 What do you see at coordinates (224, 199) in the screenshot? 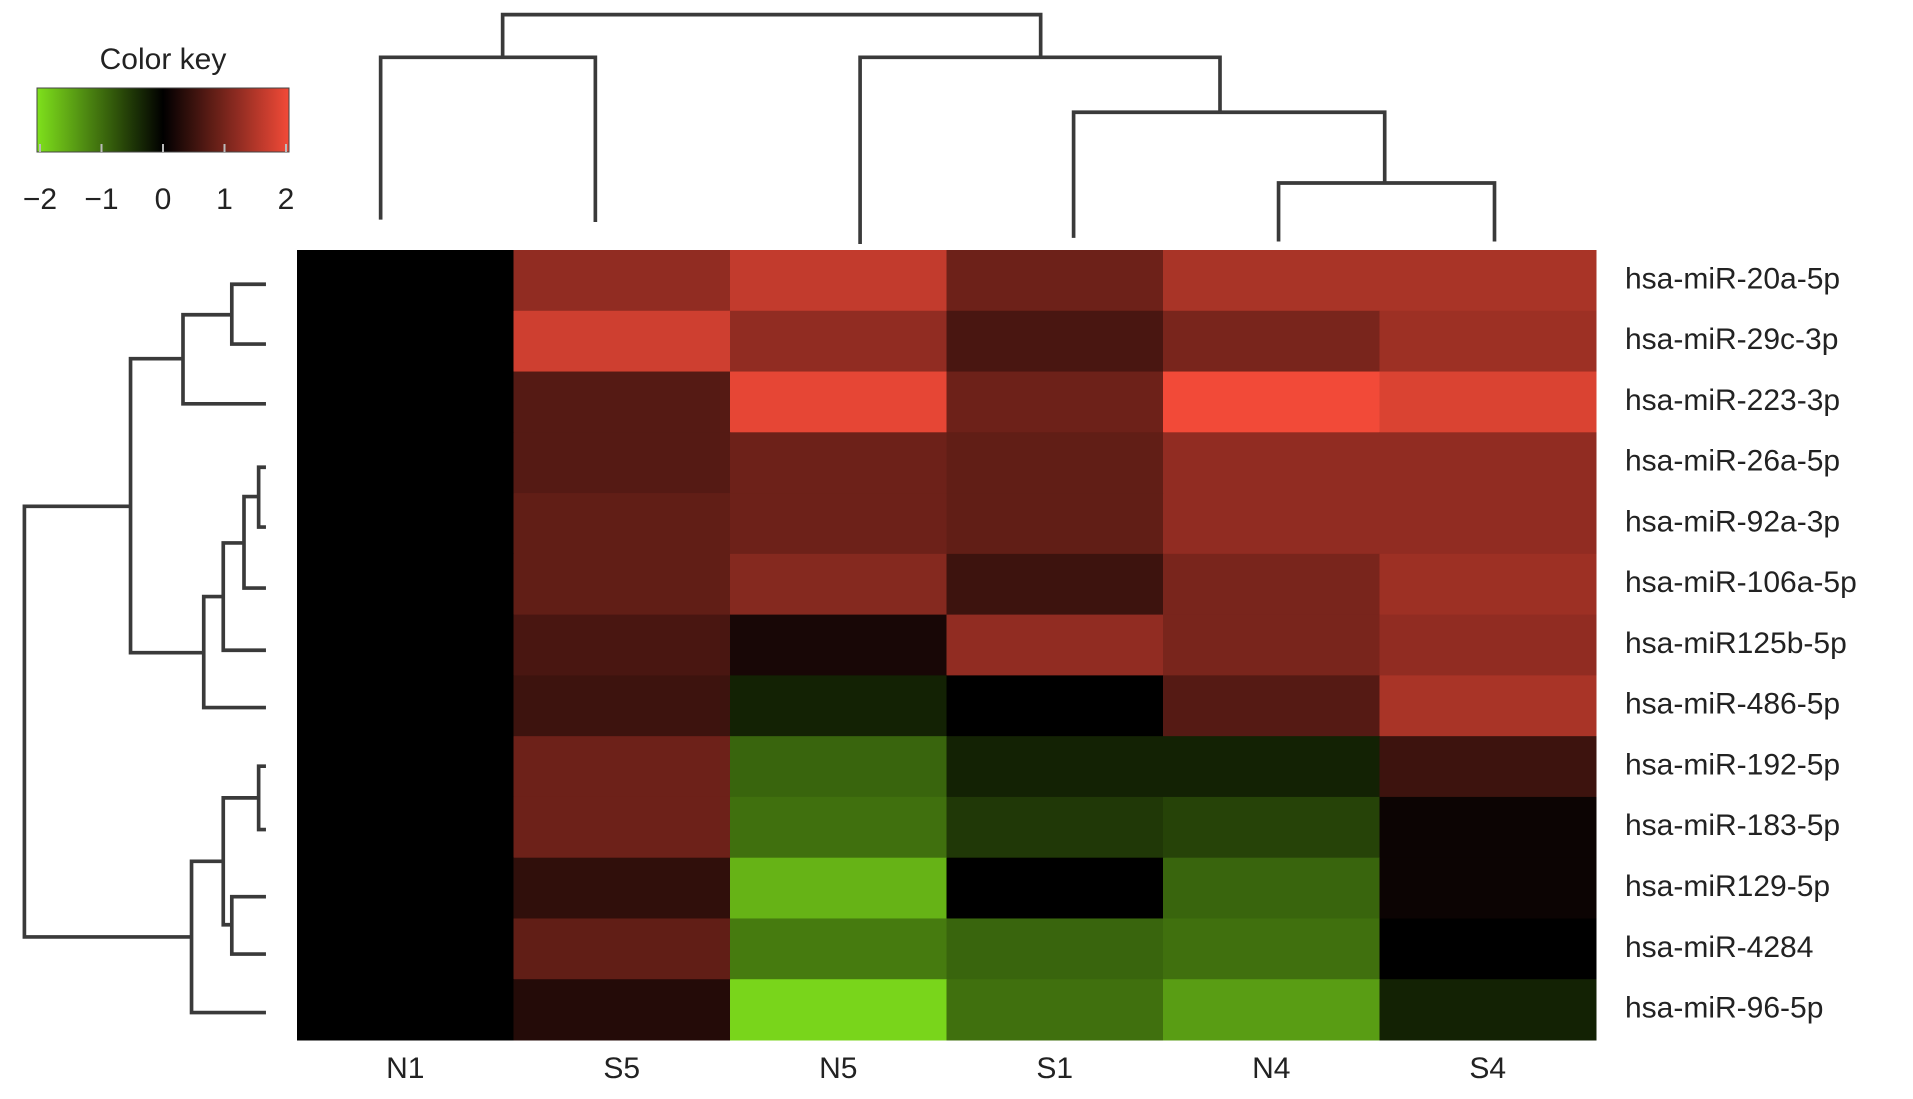
I see `color-key-tick-label: 1` at bounding box center [224, 199].